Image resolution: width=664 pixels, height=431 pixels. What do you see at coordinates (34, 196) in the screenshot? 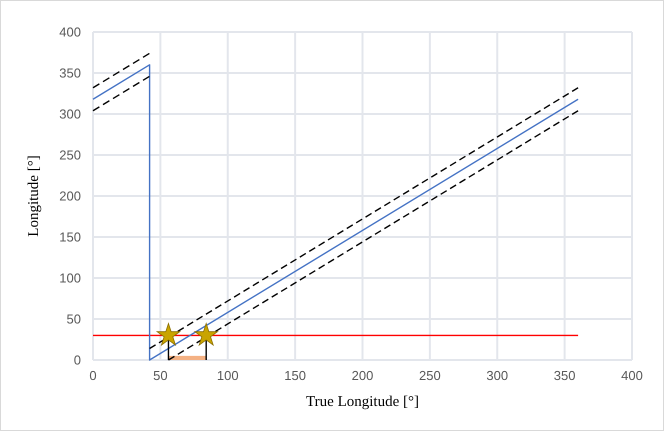
I see `y-axis-title: Longitude [°]` at bounding box center [34, 196].